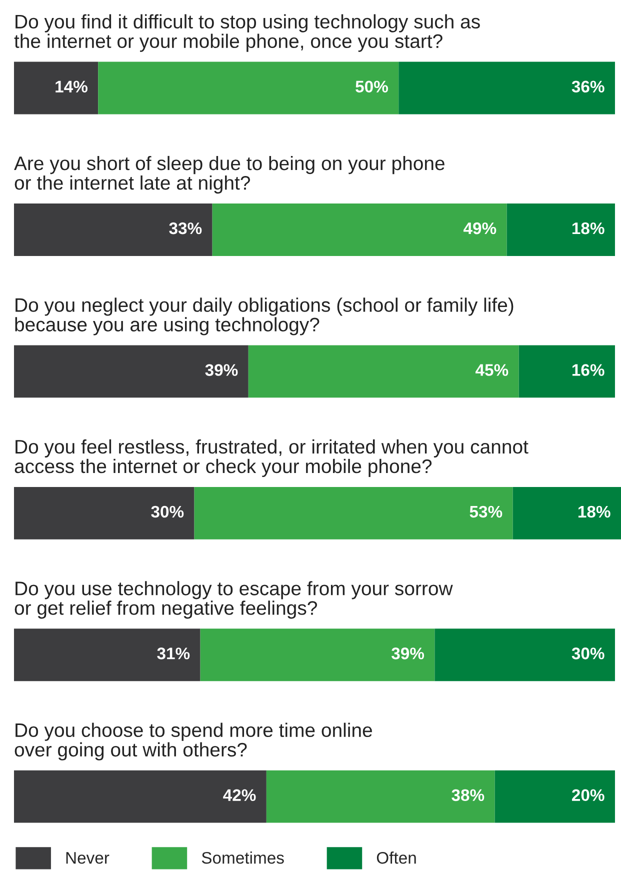 The image size is (621, 885). What do you see at coordinates (185, 228) in the screenshot?
I see `data-label: 33%` at bounding box center [185, 228].